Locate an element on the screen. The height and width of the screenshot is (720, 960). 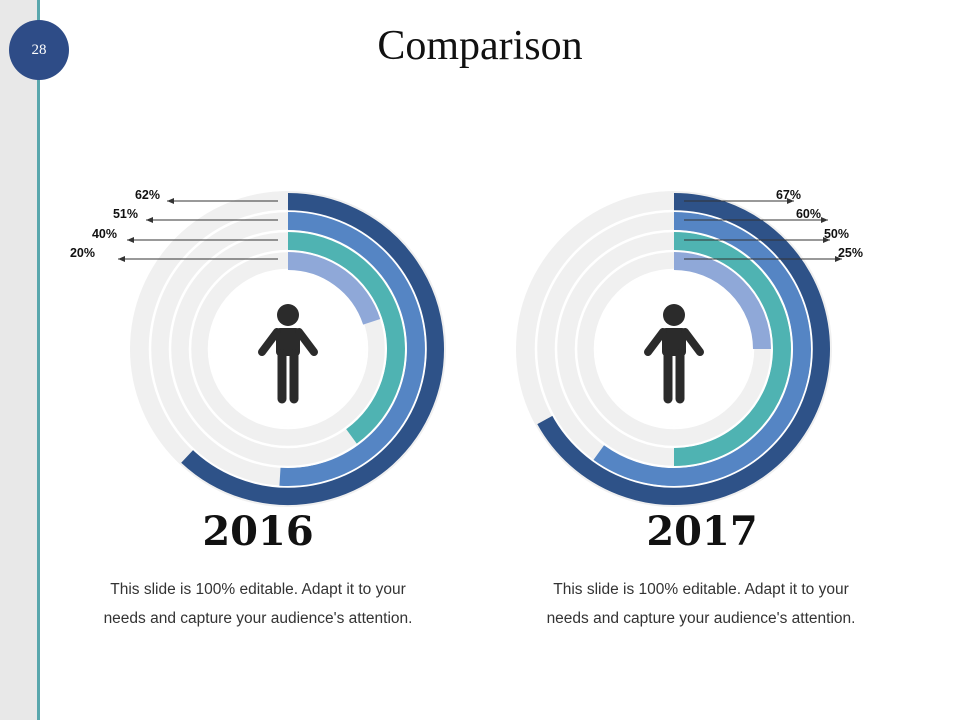
year-2016-label: 2016 is located at coordinates (258, 531).